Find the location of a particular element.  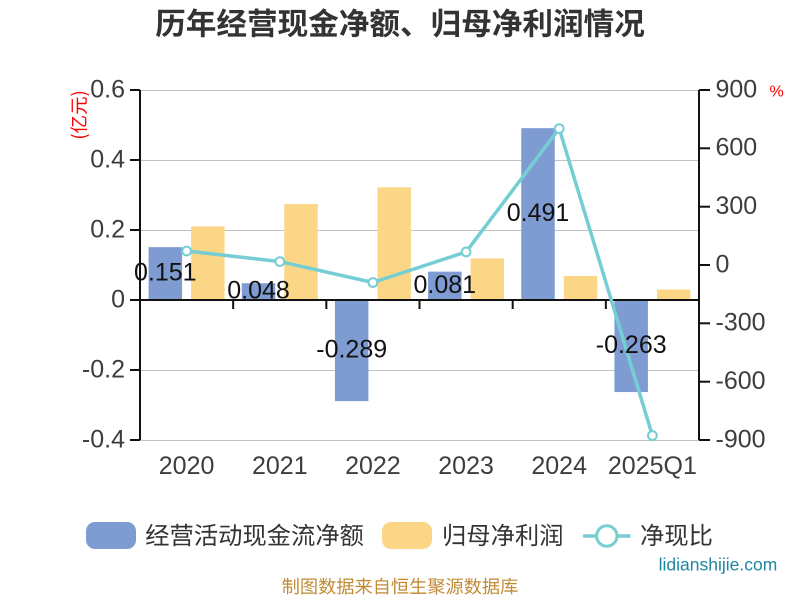

svg-text: 2025Q1 is located at coordinates (652, 466).